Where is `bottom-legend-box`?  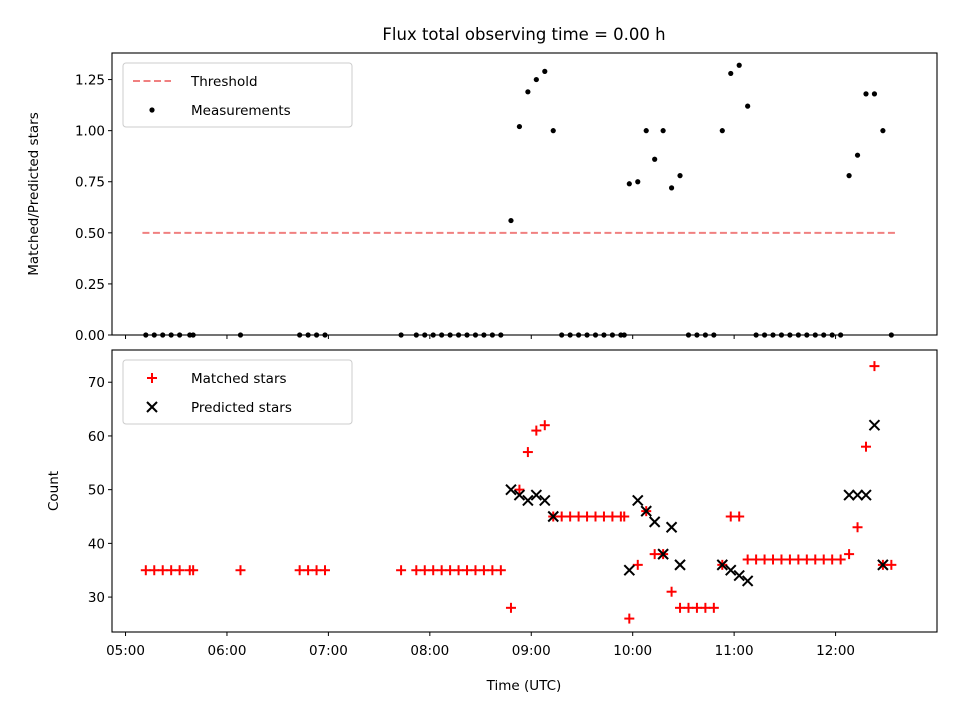 bottom-legend-box is located at coordinates (237, 392).